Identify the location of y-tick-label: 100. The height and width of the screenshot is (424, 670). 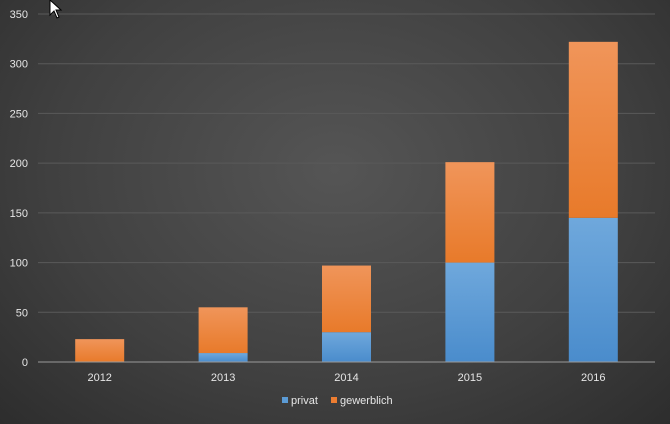
(19, 264).